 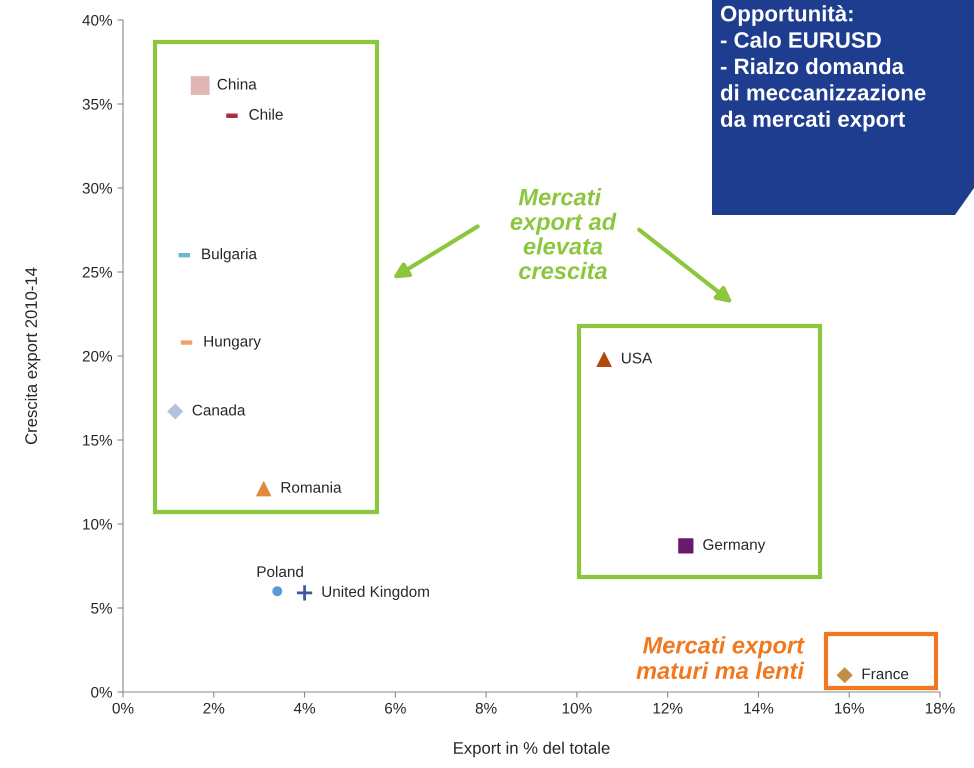 I want to click on y-tick-label: 35%, so click(x=97, y=104).